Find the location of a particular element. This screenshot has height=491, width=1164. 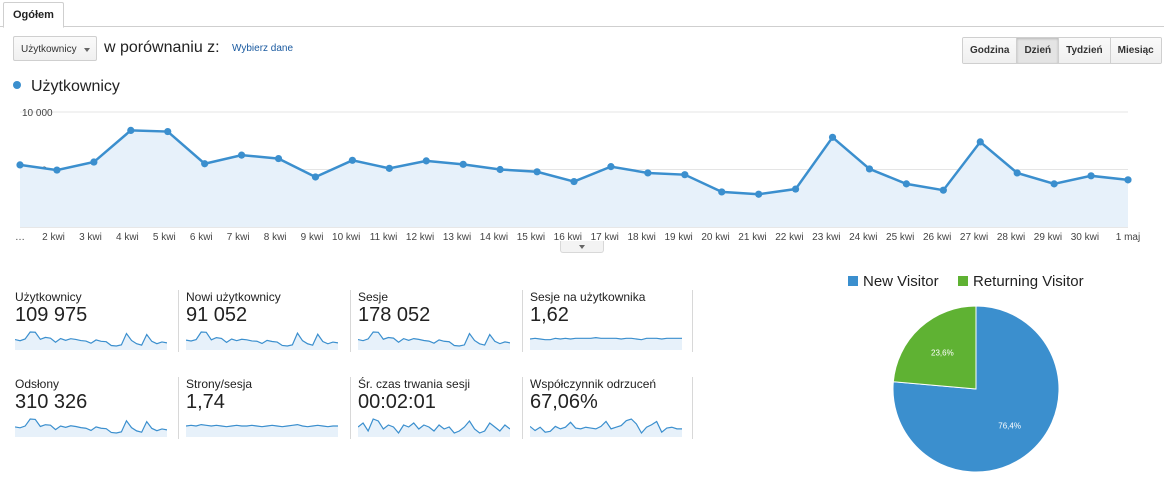

x-tick-label: 29 kwi is located at coordinates (1048, 237).